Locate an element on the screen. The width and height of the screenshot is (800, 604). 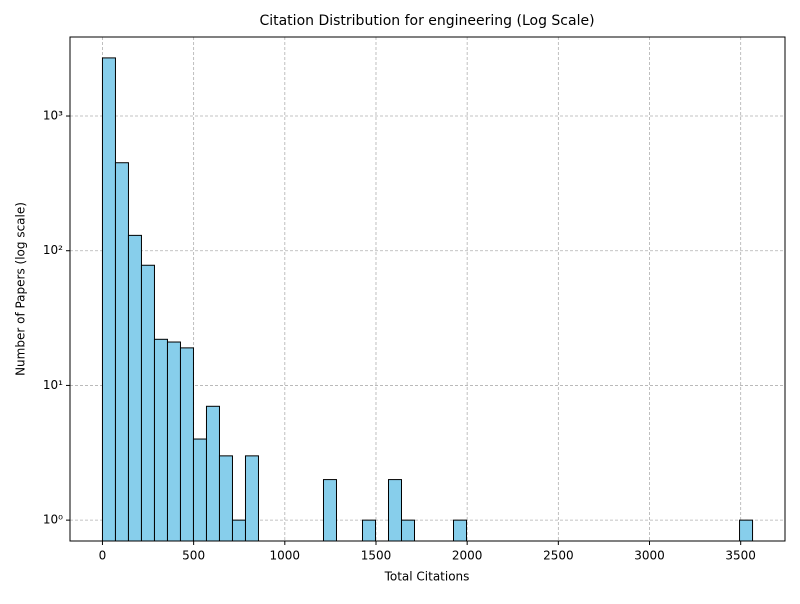
x-tick-label: 3500 is located at coordinates (740, 556).